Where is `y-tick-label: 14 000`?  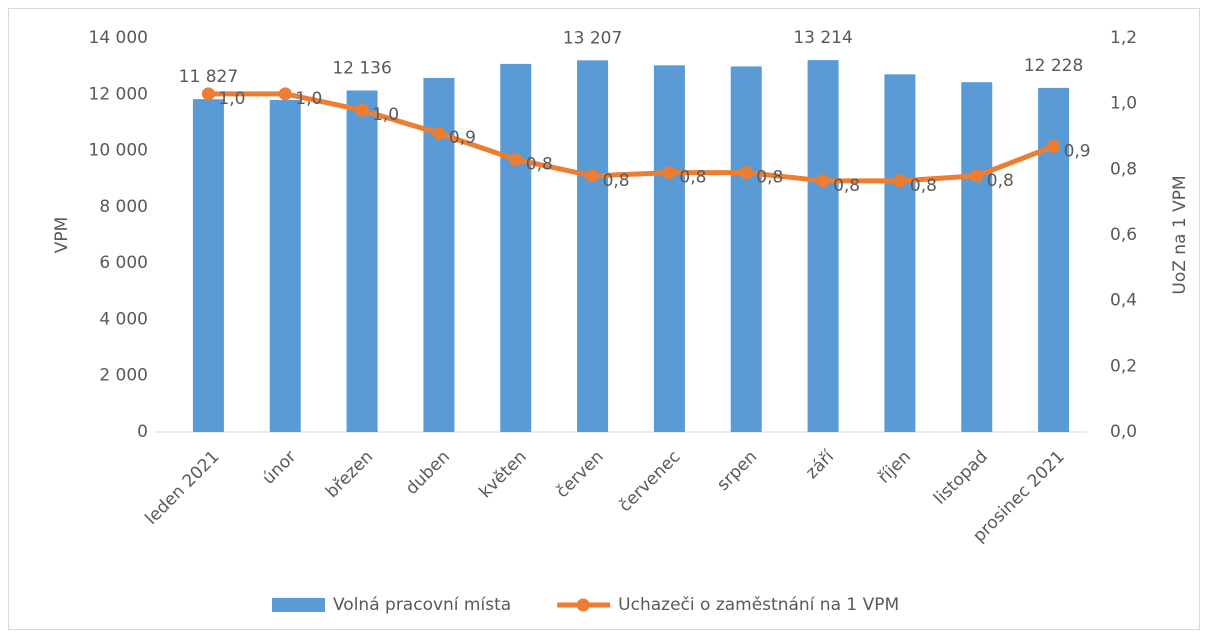 y-tick-label: 14 000 is located at coordinates (118, 38).